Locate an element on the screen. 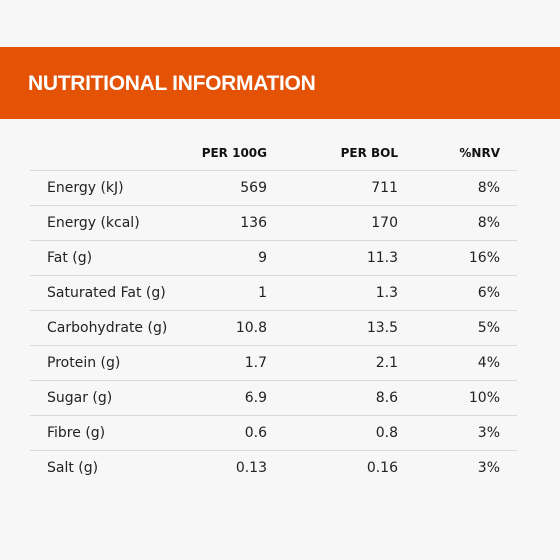  column-header: %NRV is located at coordinates (479, 153).